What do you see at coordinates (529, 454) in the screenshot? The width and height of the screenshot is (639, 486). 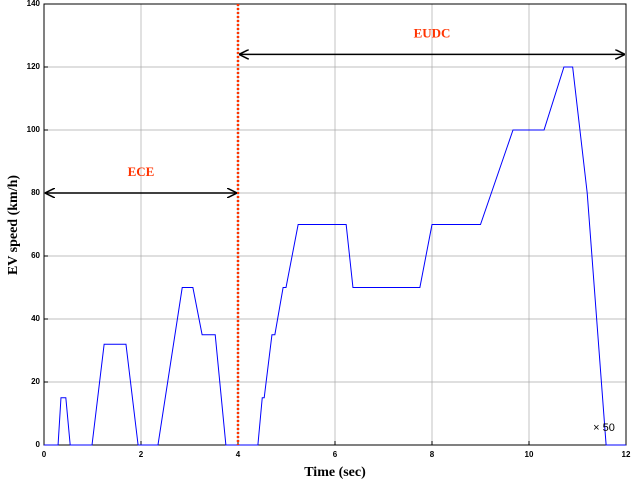 I see `x-tick-label: 10` at bounding box center [529, 454].